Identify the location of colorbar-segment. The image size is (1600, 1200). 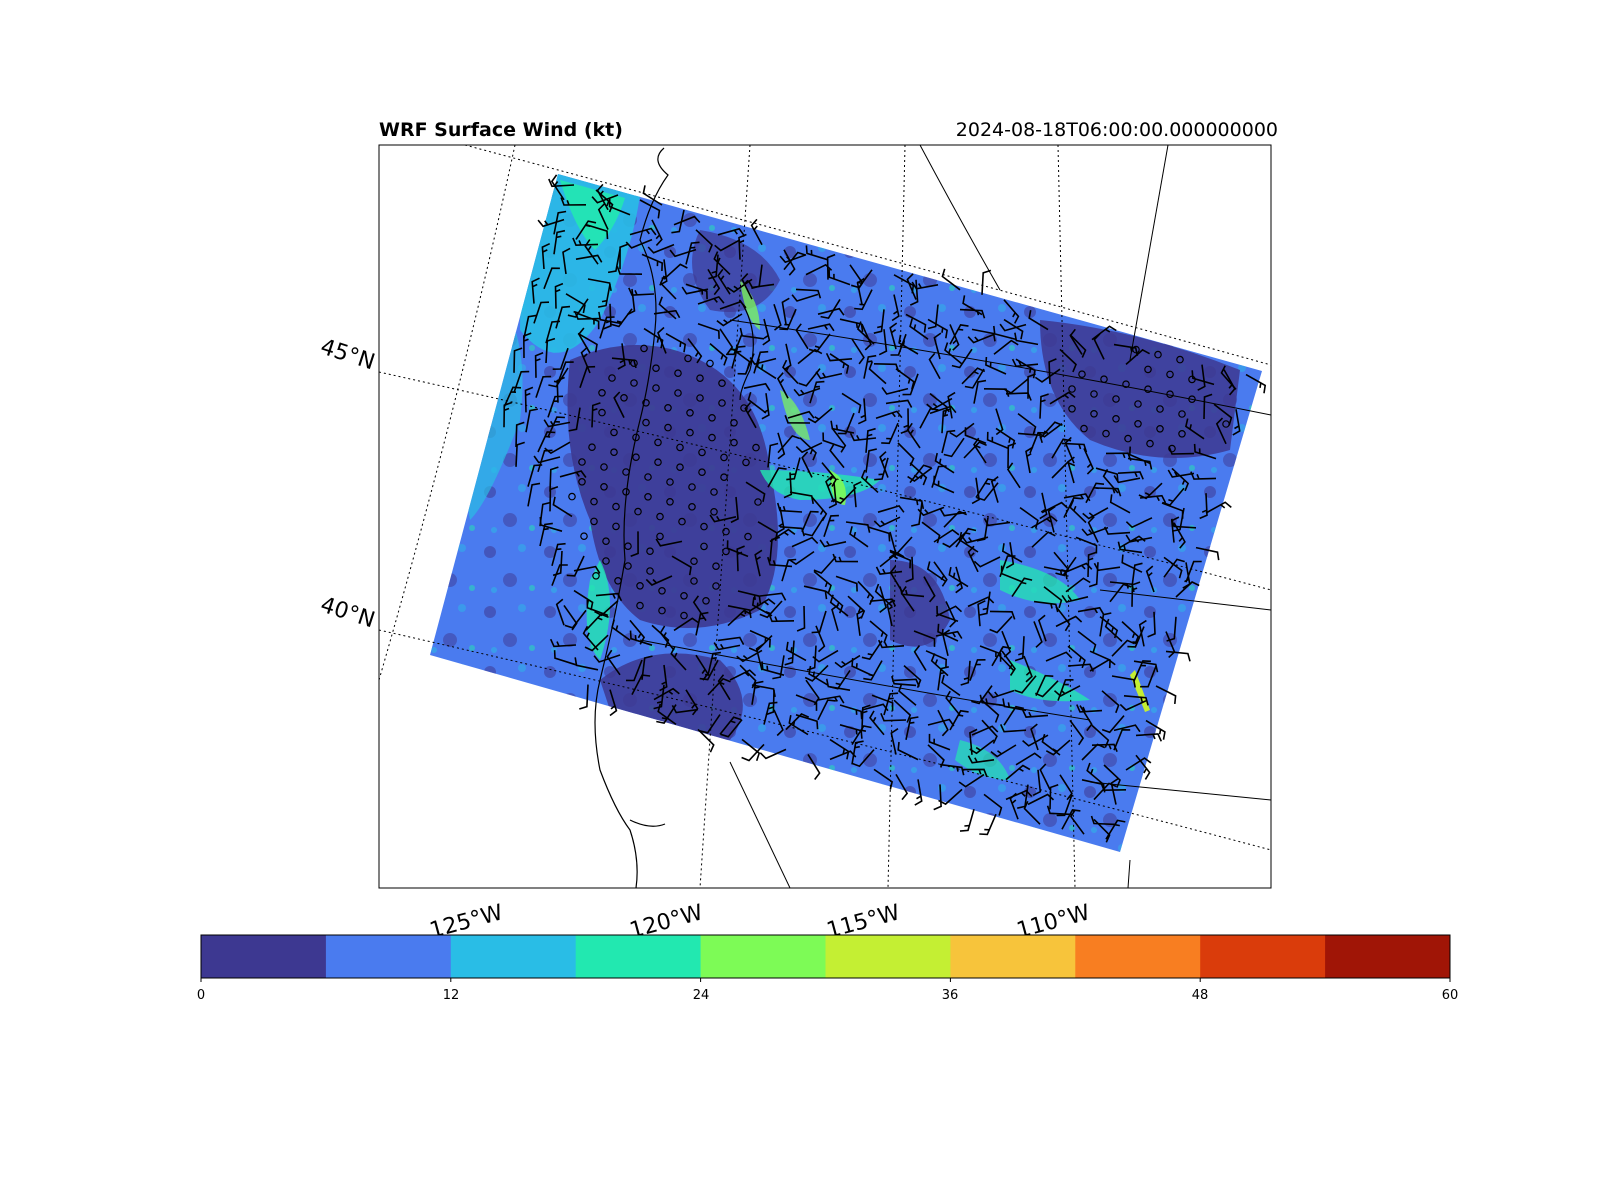
(763, 956).